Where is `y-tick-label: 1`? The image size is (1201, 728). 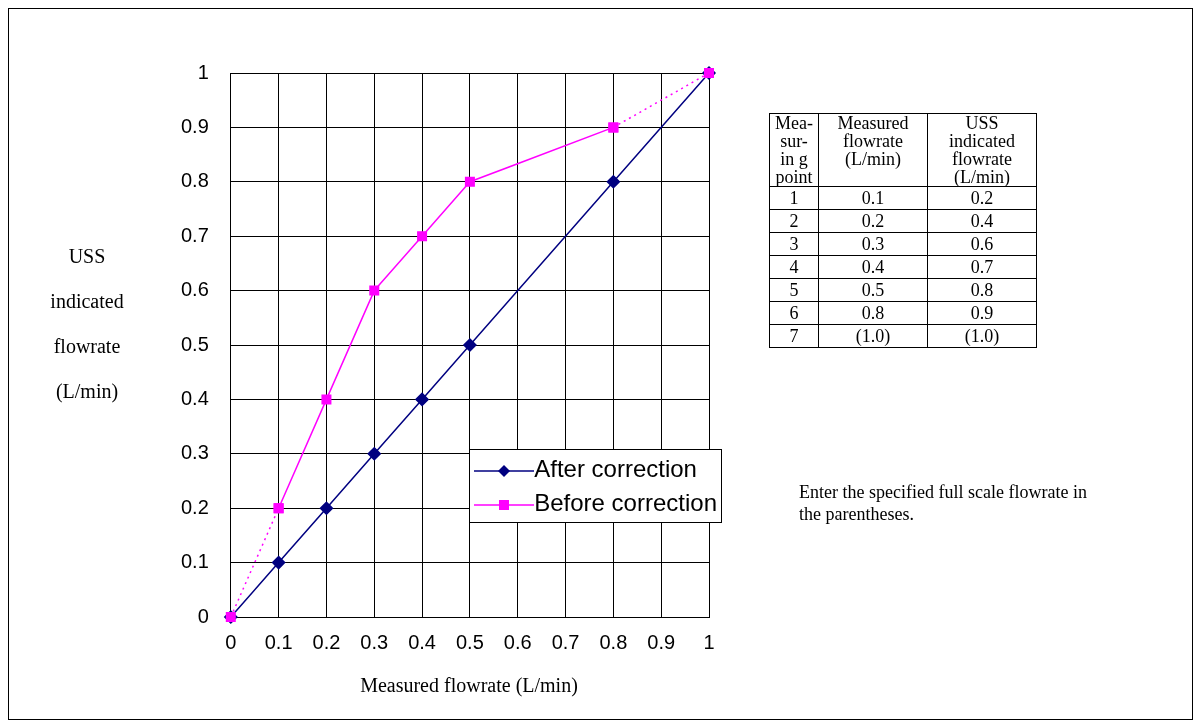 y-tick-label: 1 is located at coordinates (203, 71).